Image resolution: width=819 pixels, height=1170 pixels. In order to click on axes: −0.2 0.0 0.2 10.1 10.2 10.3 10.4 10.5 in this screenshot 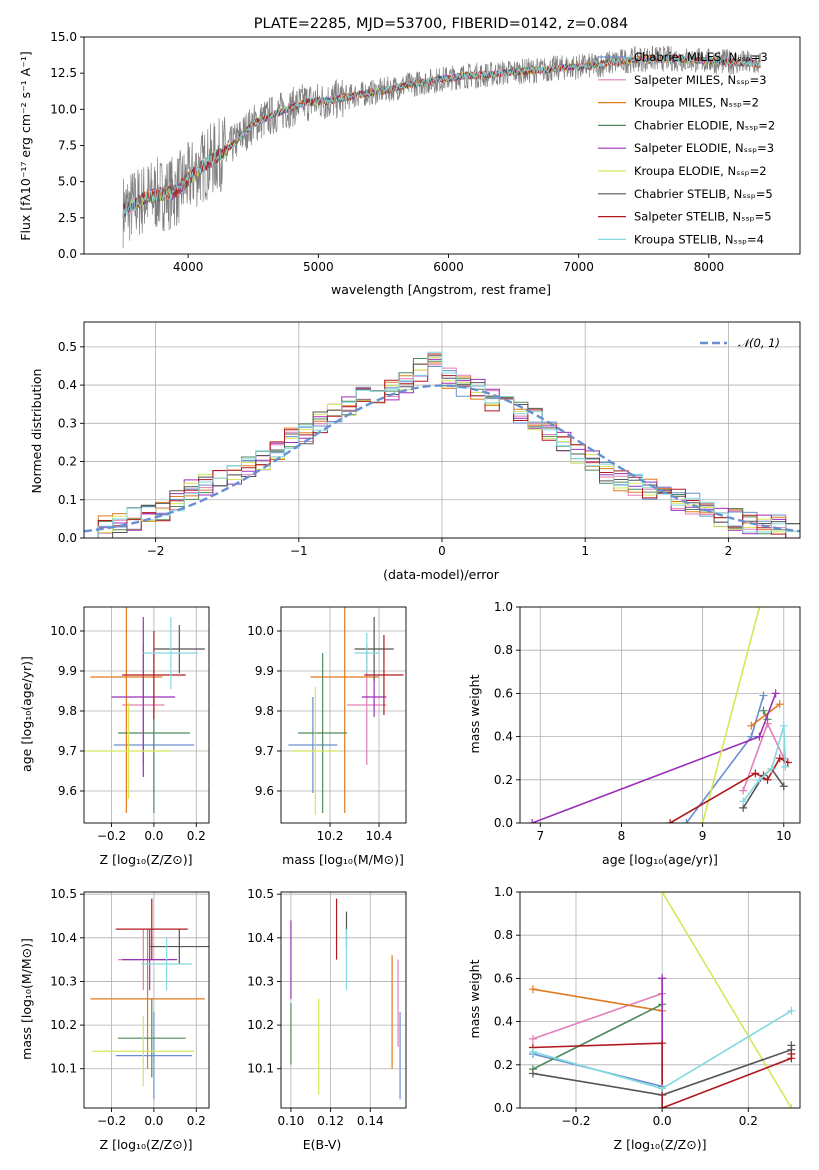, I will do `click(130, 1007)`.